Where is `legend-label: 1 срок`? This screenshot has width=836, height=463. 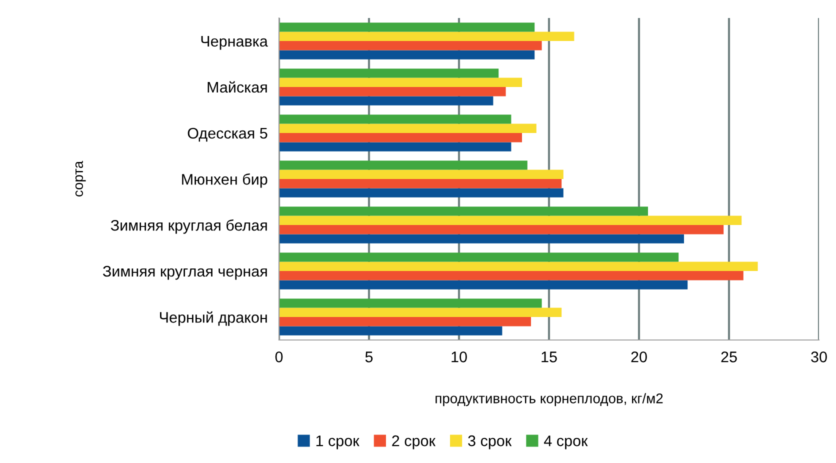 legend-label: 1 срок is located at coordinates (338, 443).